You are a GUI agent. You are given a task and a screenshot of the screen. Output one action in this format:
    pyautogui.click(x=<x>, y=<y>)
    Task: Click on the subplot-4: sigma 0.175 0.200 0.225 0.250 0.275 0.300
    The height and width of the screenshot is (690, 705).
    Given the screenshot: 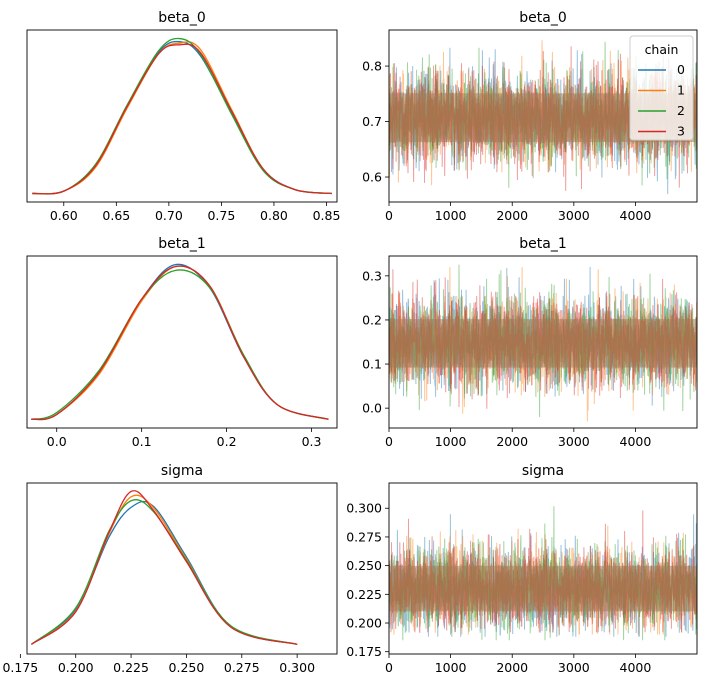 What is the action you would take?
    pyautogui.click(x=170, y=569)
    